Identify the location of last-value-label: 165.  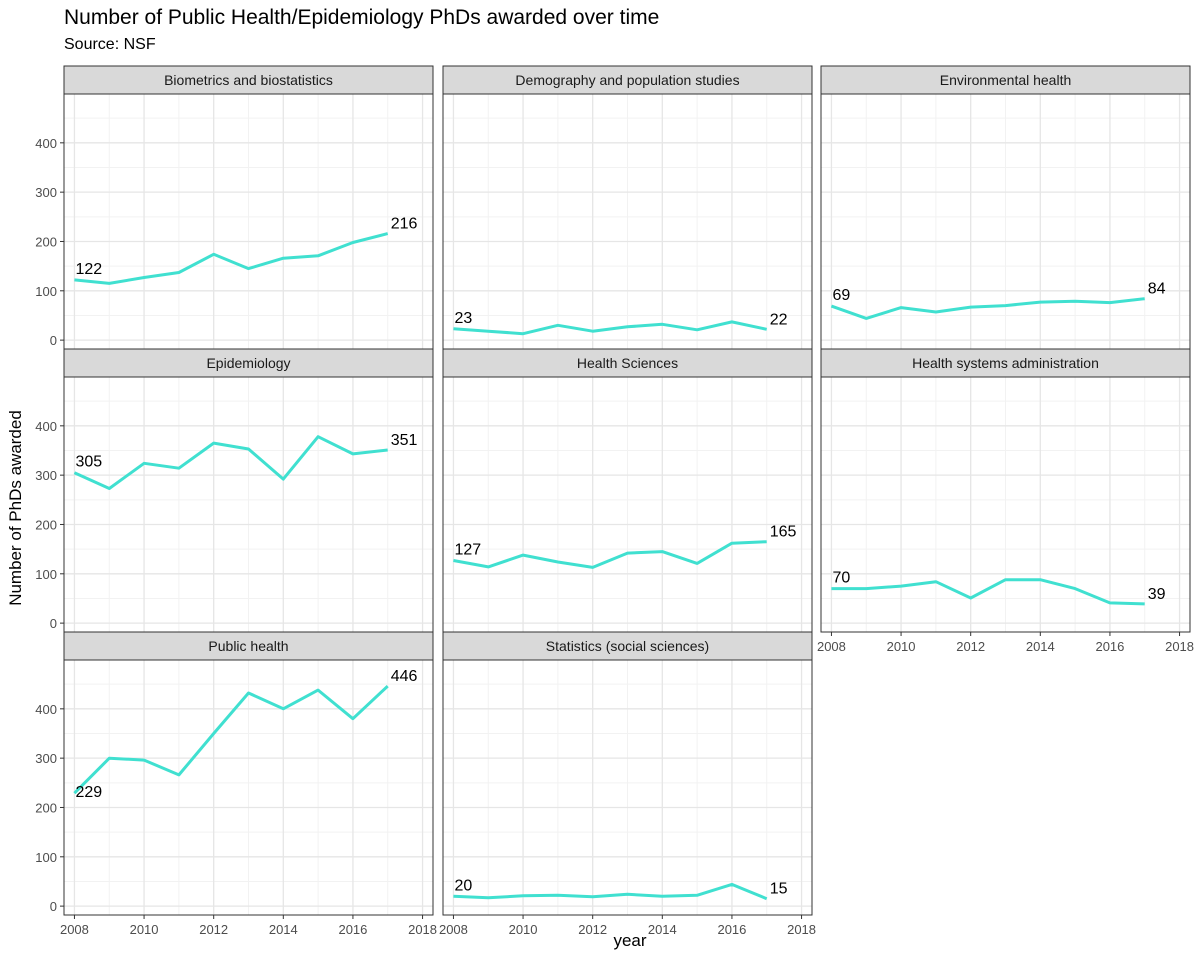
(783, 532).